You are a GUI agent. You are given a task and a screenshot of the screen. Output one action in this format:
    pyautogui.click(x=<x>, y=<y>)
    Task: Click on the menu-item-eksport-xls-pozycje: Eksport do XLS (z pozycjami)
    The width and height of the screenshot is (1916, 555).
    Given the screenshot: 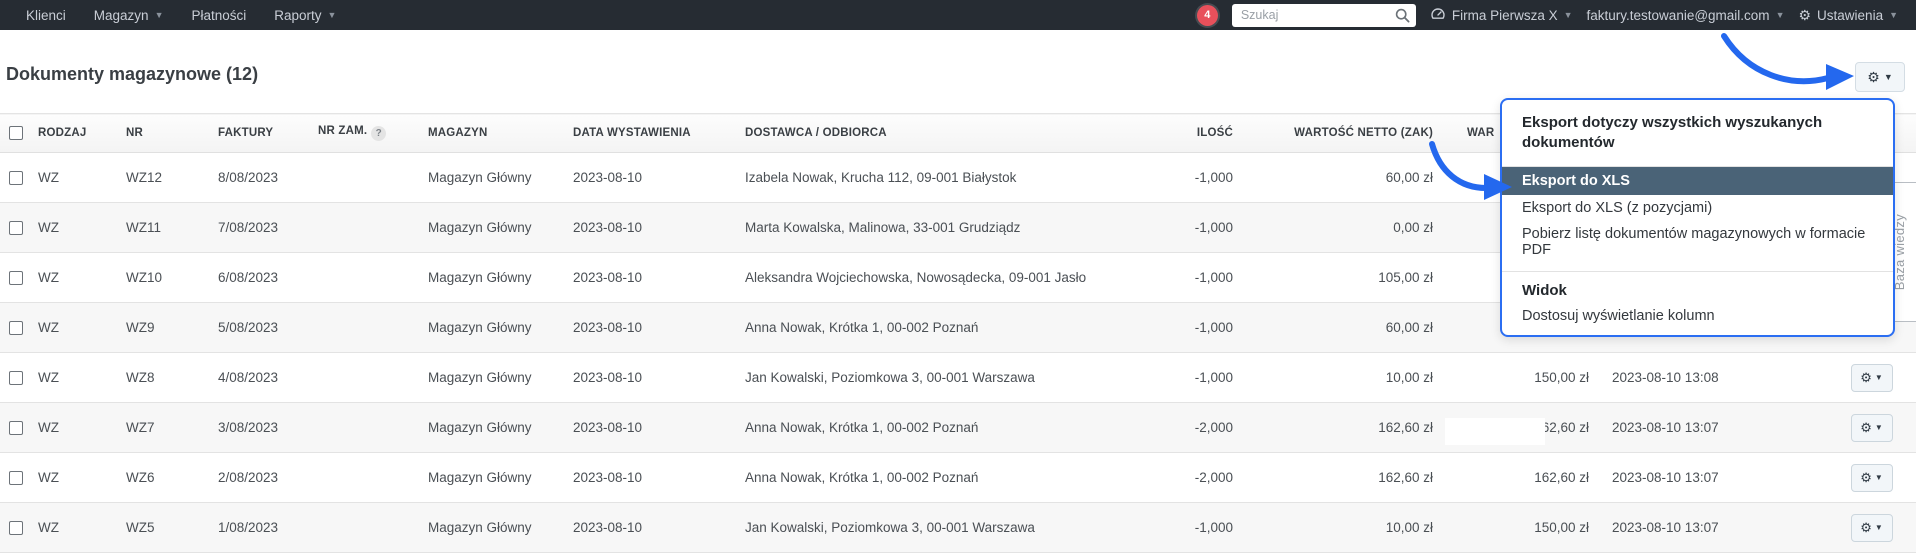 What is the action you would take?
    pyautogui.click(x=1617, y=207)
    